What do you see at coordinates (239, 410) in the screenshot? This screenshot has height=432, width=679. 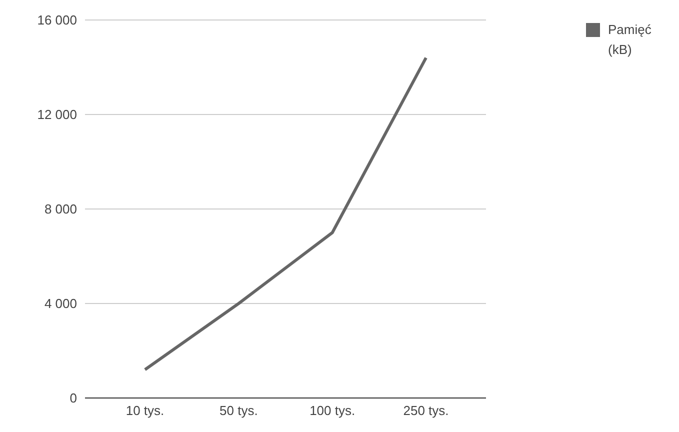 I see `x-tick-label: 50 tys.` at bounding box center [239, 410].